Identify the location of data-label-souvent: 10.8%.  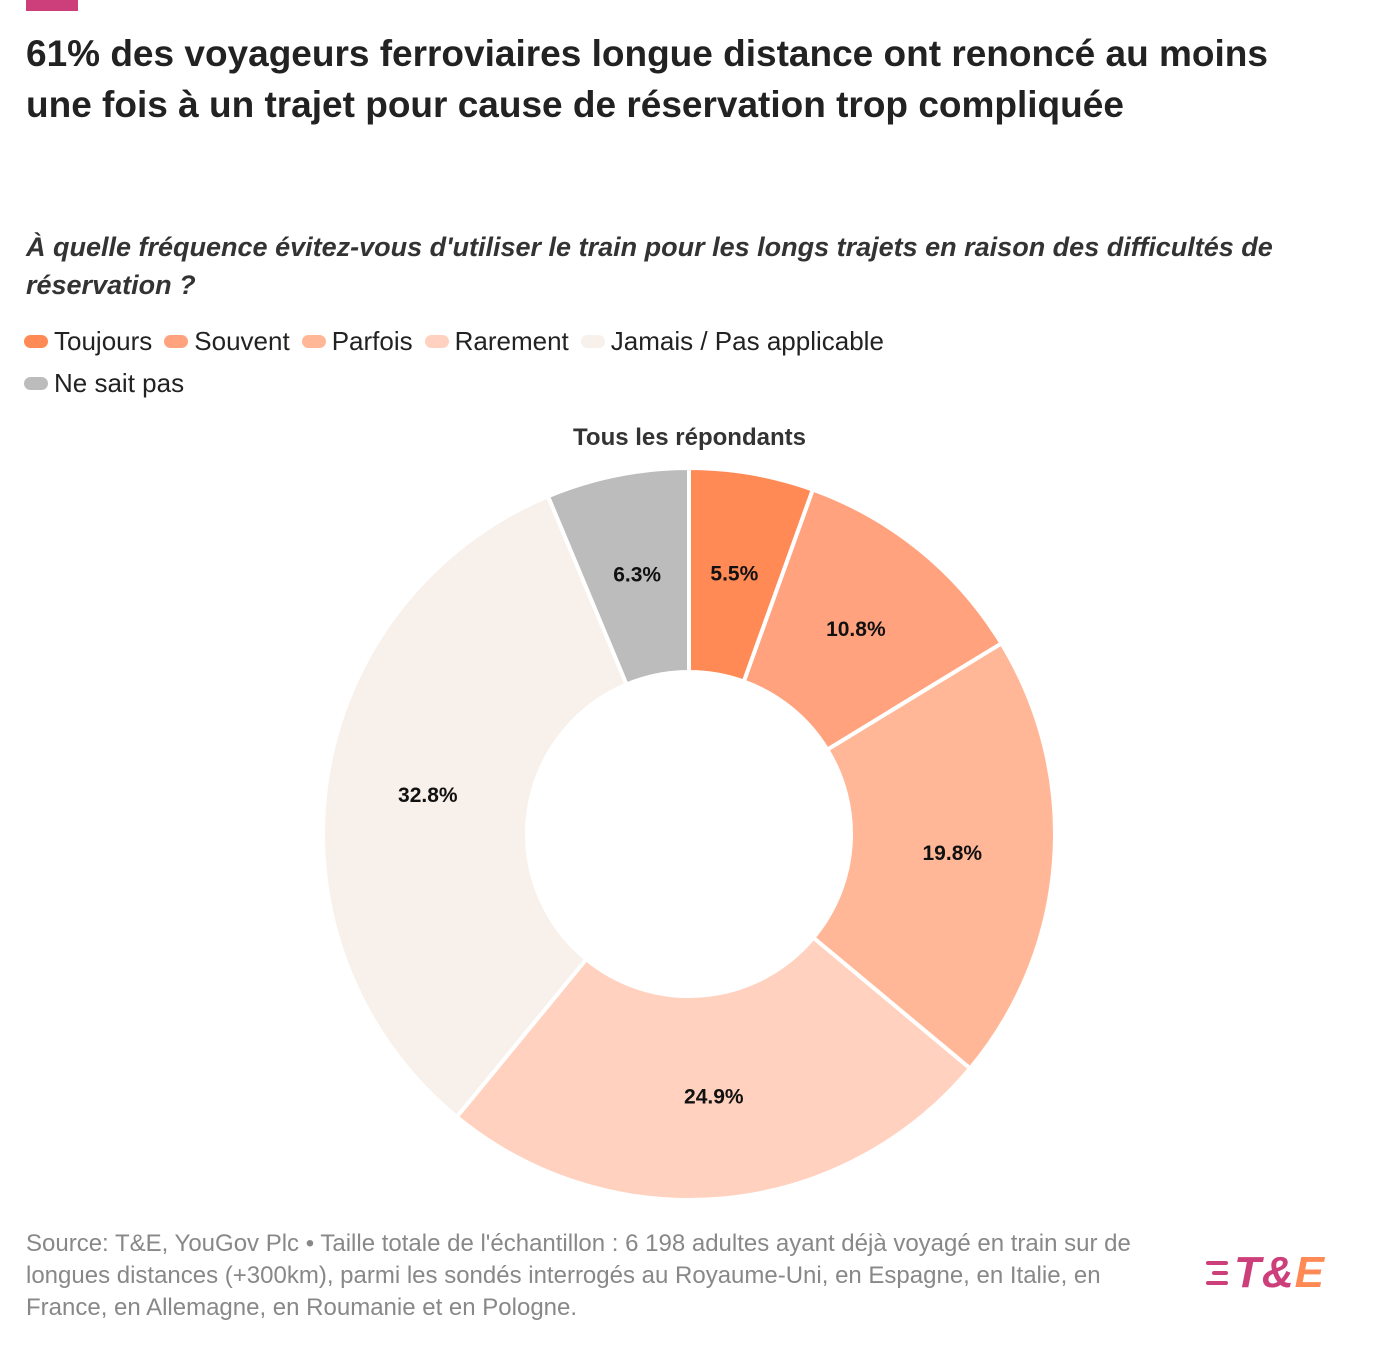
(856, 629).